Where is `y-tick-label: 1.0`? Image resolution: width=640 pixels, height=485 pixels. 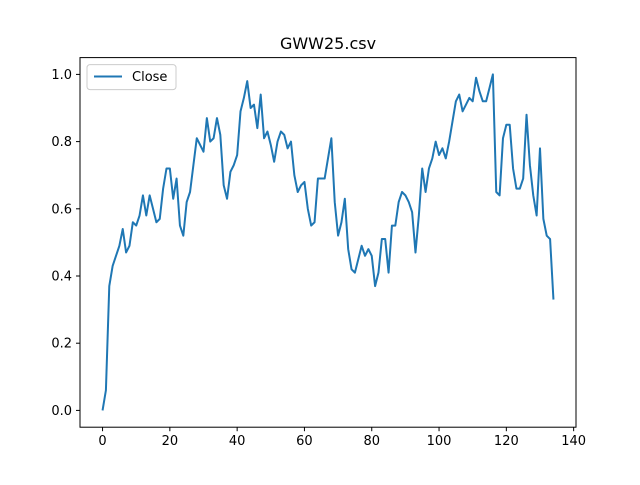 y-tick-label: 1.0 is located at coordinates (61, 75).